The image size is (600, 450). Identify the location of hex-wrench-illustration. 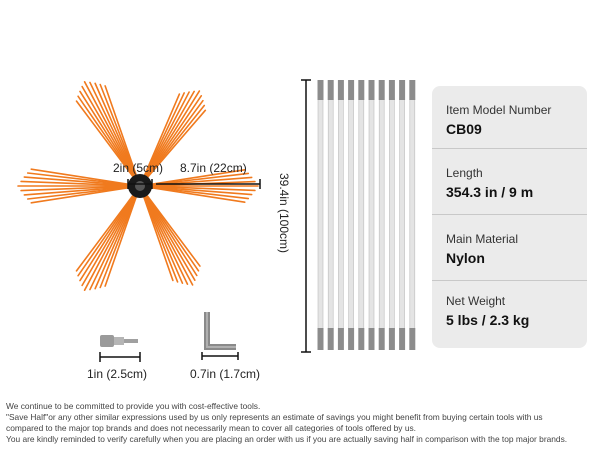
(220, 336).